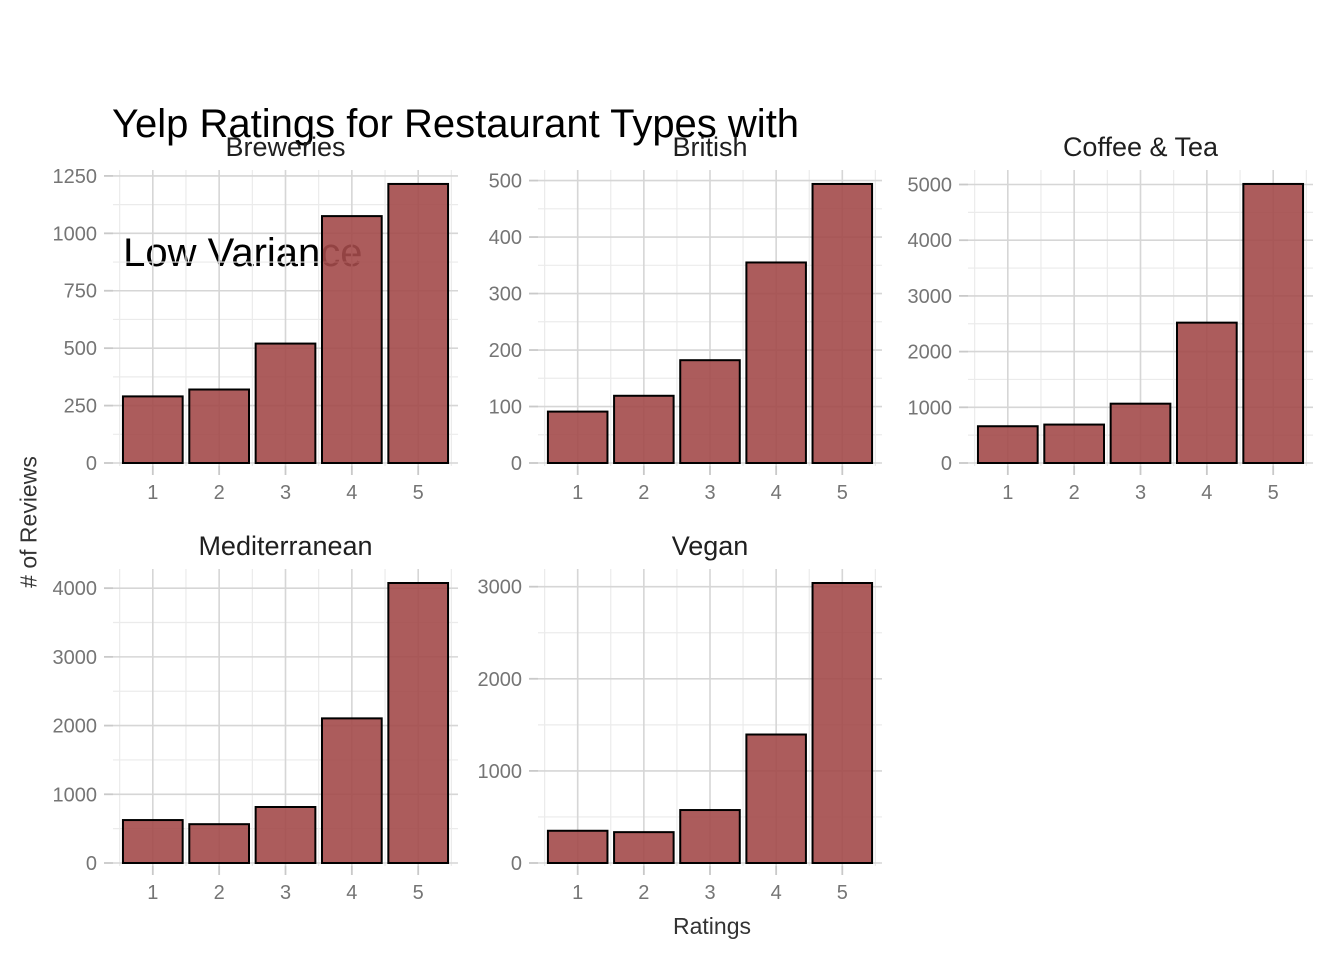 Image resolution: width=1344 pixels, height=960 pixels. I want to click on y-tick-label: 200, so click(505, 351).